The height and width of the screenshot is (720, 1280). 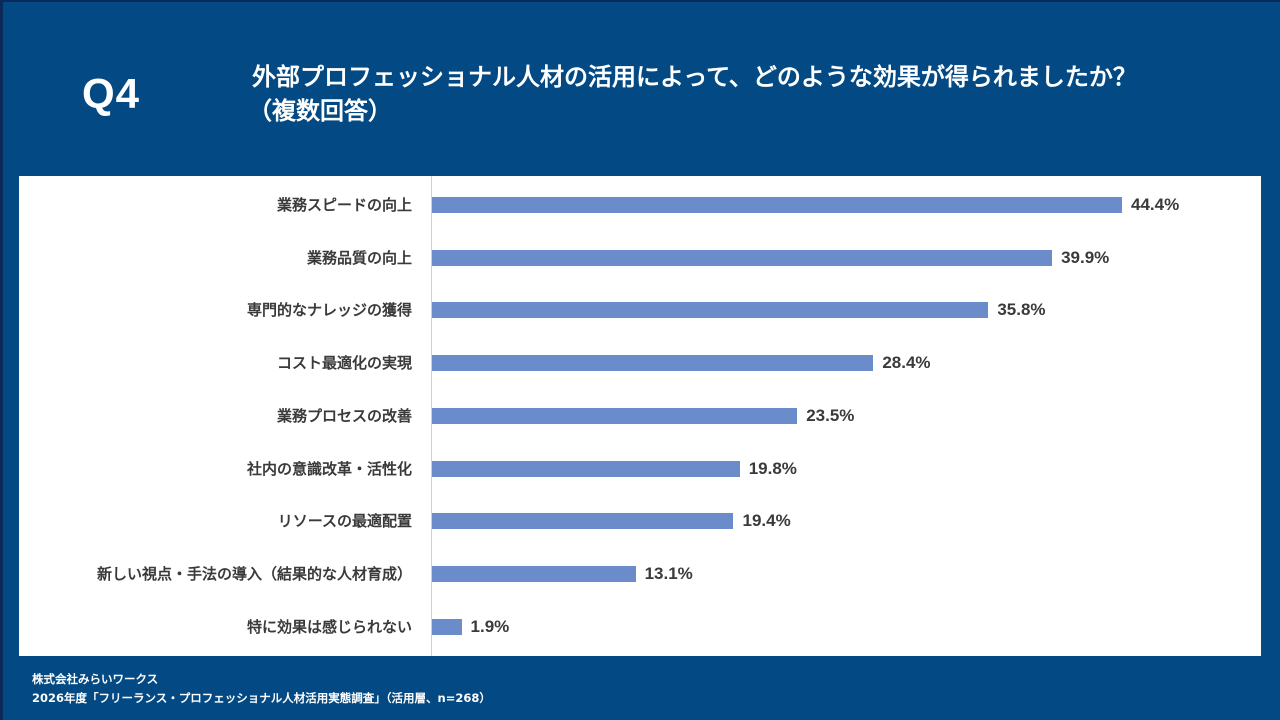 What do you see at coordinates (254, 573) in the screenshot?
I see `category-label: 新しい視点・手法の導入（結果的な人材育成）` at bounding box center [254, 573].